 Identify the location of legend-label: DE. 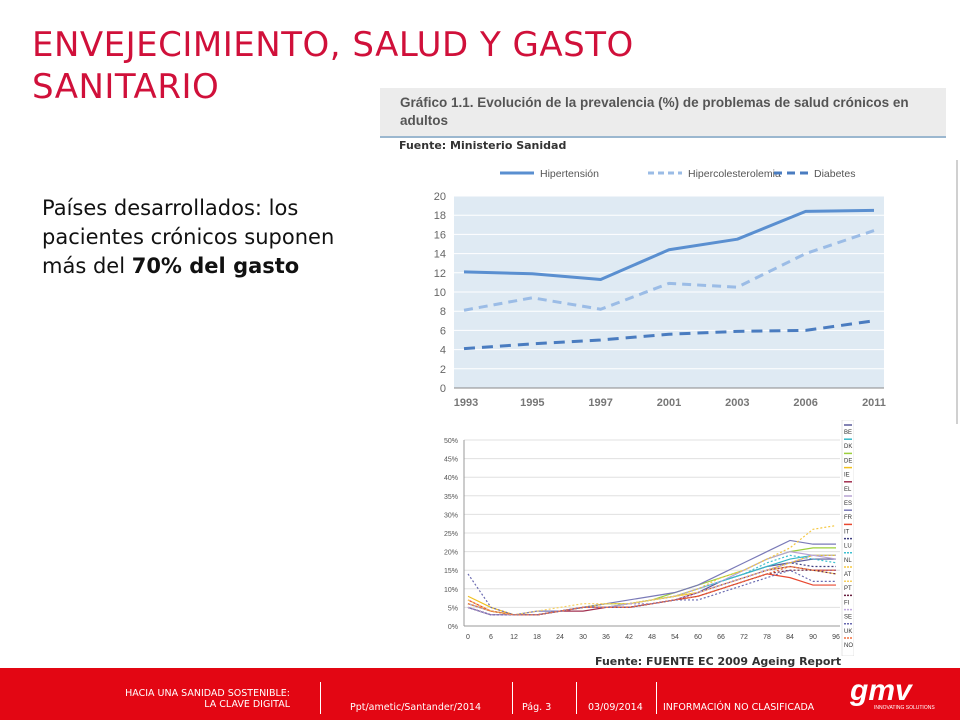
(848, 461).